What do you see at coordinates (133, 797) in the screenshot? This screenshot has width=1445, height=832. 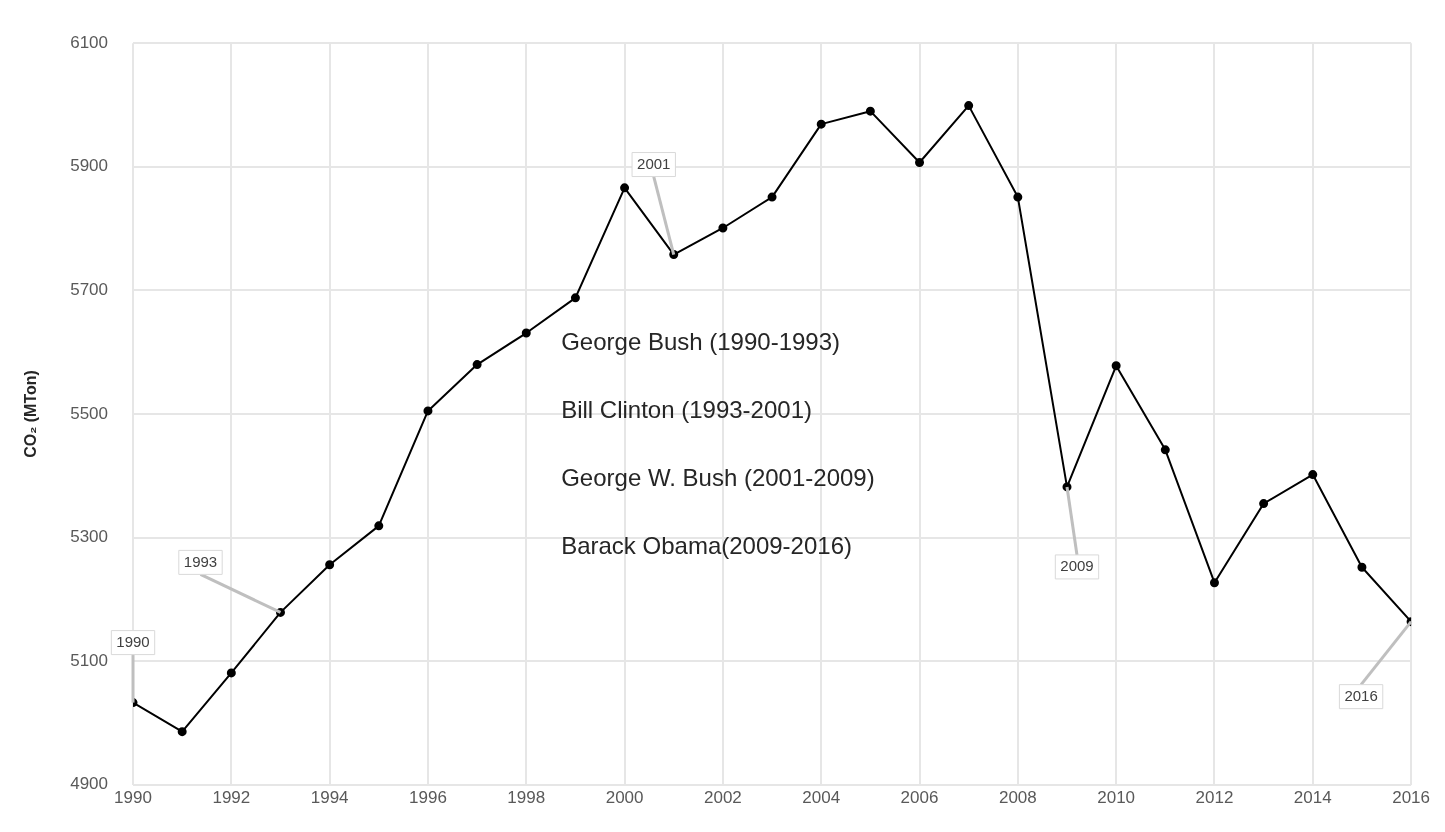 I see `x-tick-label: 1990` at bounding box center [133, 797].